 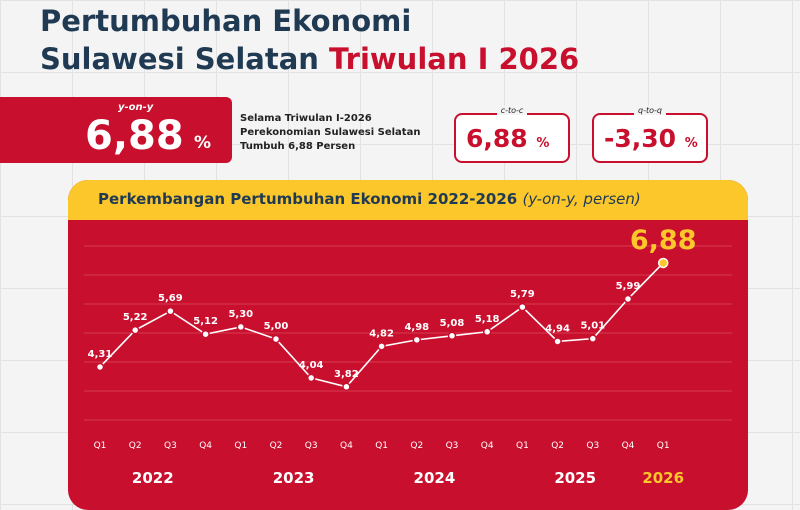 What do you see at coordinates (170, 298) in the screenshot?
I see `data-label: 5,69` at bounding box center [170, 298].